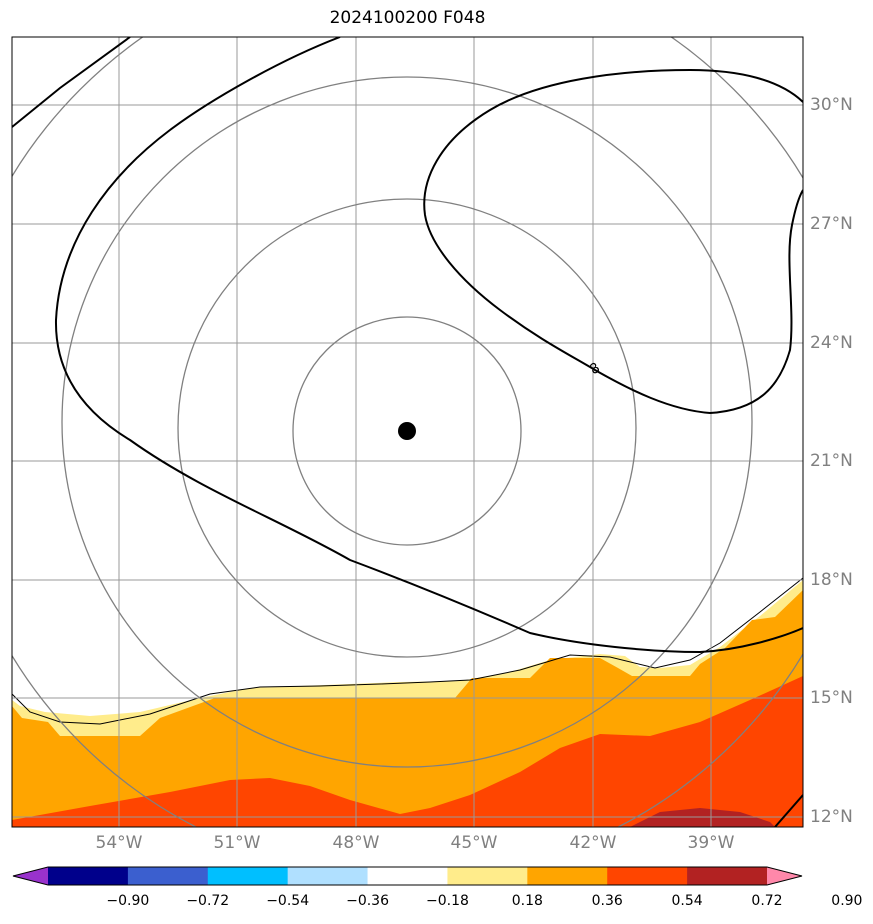  Describe the element at coordinates (447, 901) in the screenshot. I see `colorbar-tick-label: −0.18` at that location.